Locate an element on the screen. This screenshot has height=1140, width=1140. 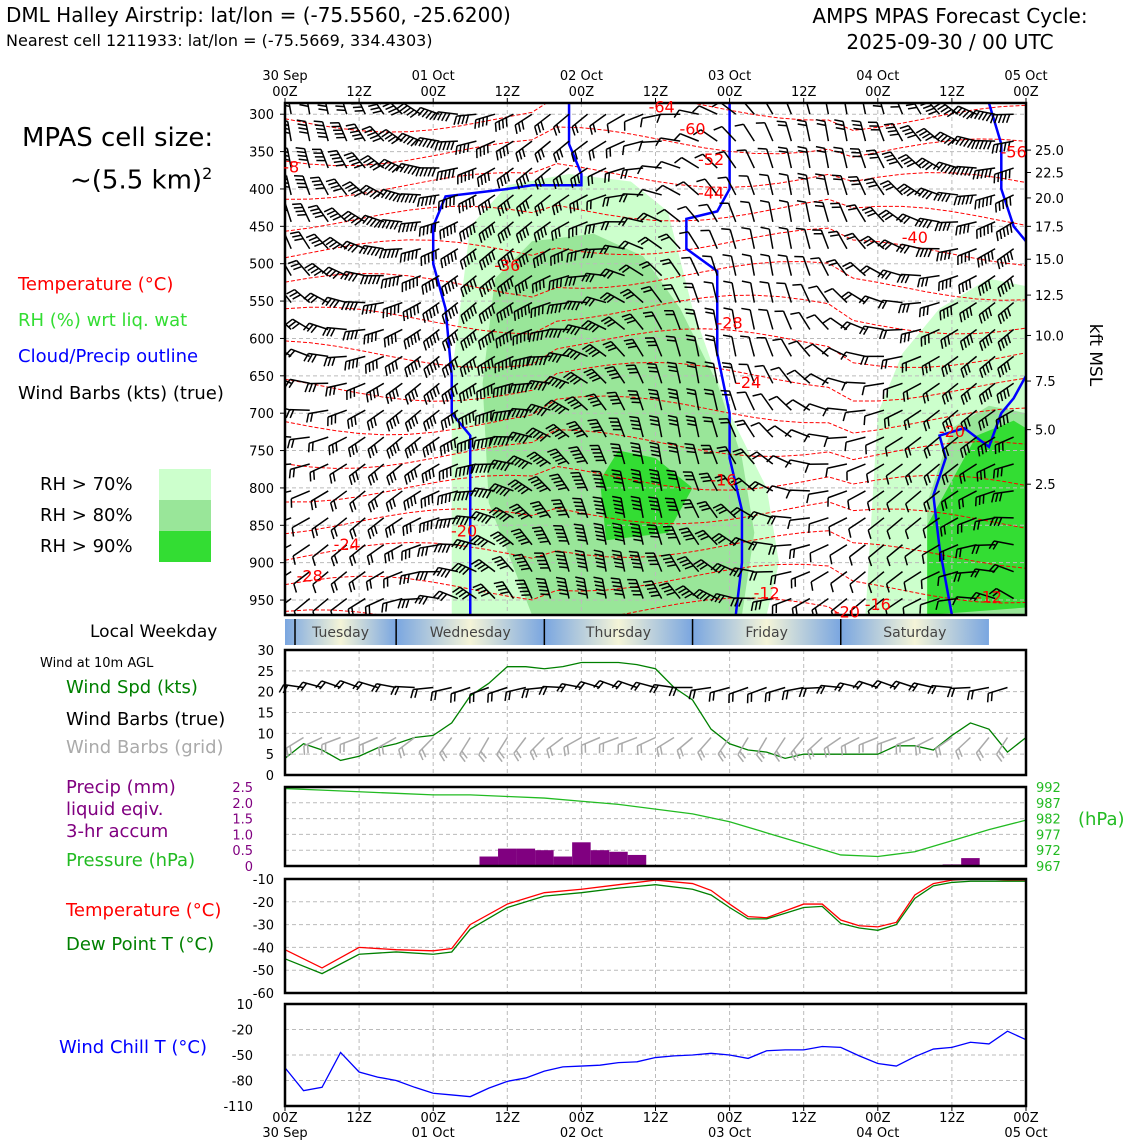
precip-bar is located at coordinates (618, 858).